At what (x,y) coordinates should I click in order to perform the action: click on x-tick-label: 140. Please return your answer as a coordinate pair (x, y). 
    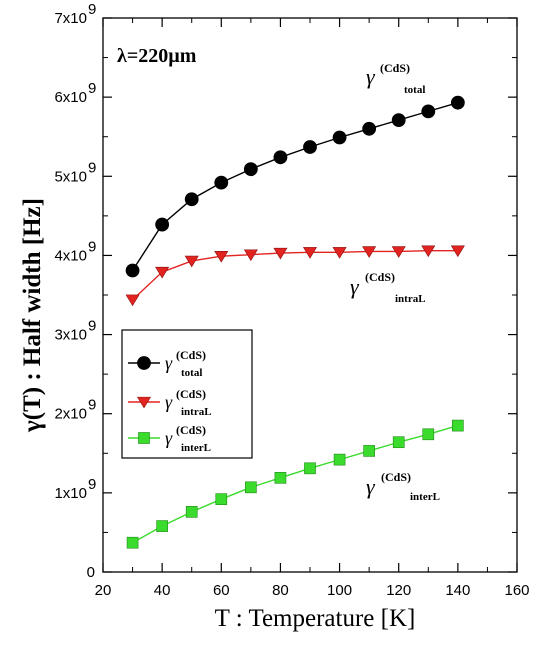
    Looking at the image, I should click on (457, 590).